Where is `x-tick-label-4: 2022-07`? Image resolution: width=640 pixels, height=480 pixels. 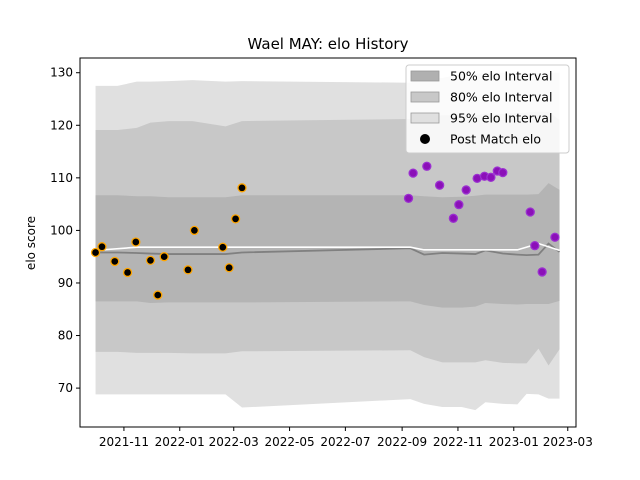 x-tick-label-4: 2022-07 is located at coordinates (345, 442).